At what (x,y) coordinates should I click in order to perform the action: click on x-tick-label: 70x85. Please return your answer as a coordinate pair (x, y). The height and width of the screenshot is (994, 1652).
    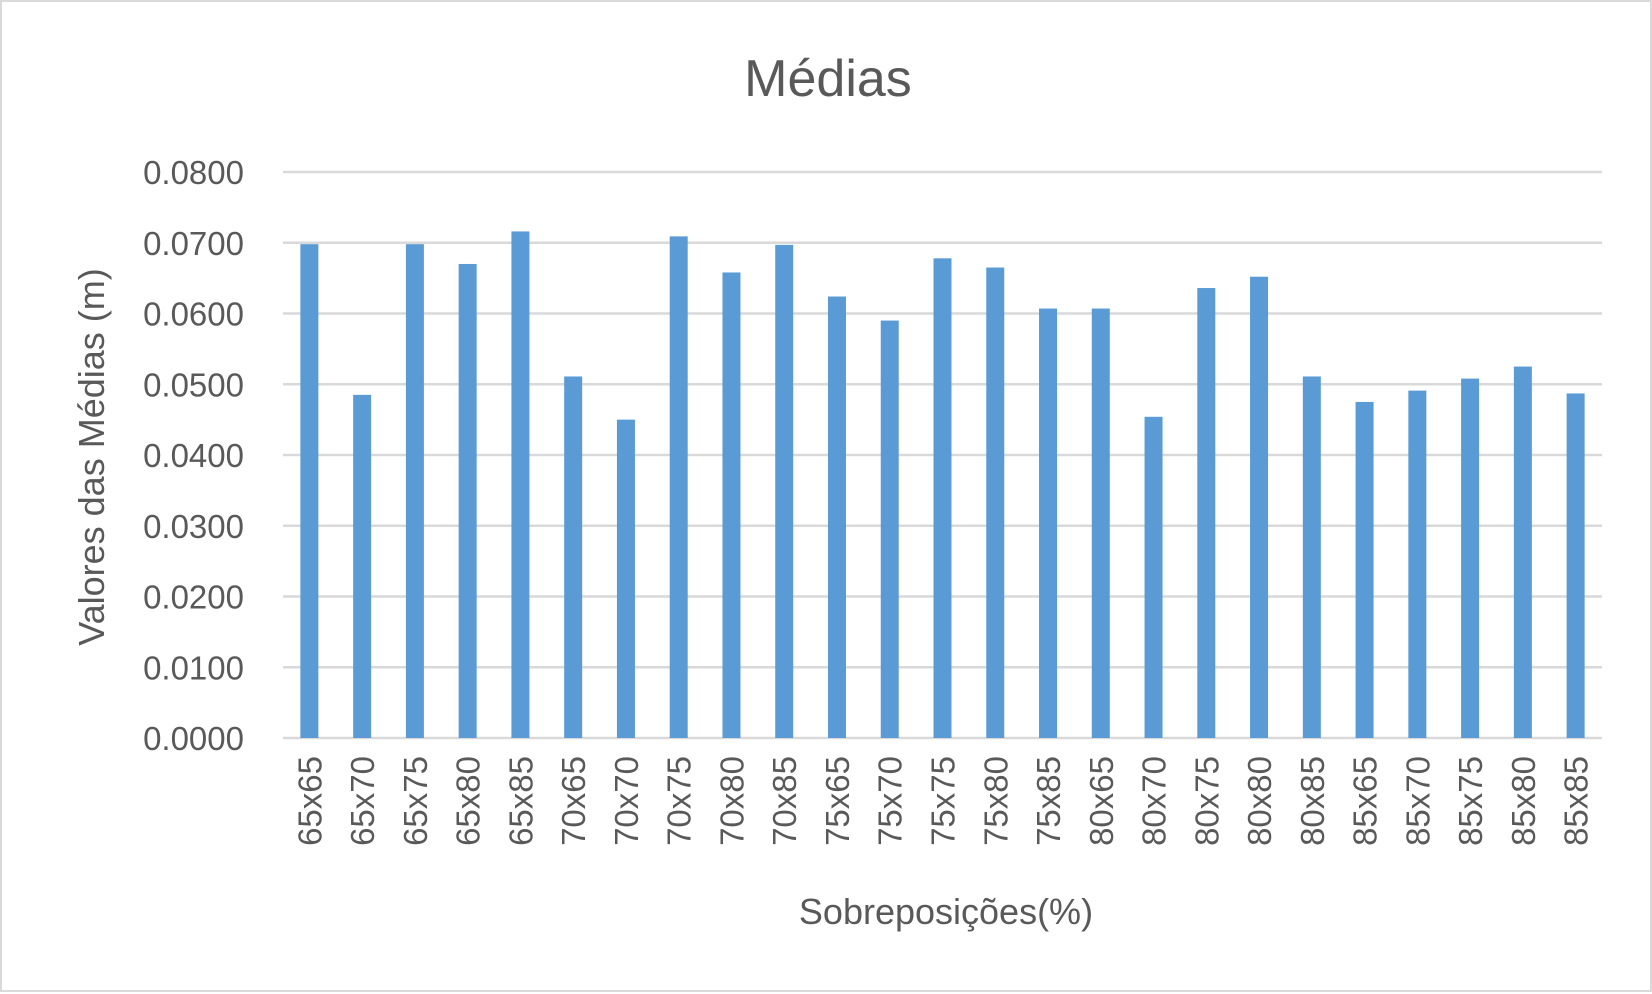
    Looking at the image, I should click on (784, 801).